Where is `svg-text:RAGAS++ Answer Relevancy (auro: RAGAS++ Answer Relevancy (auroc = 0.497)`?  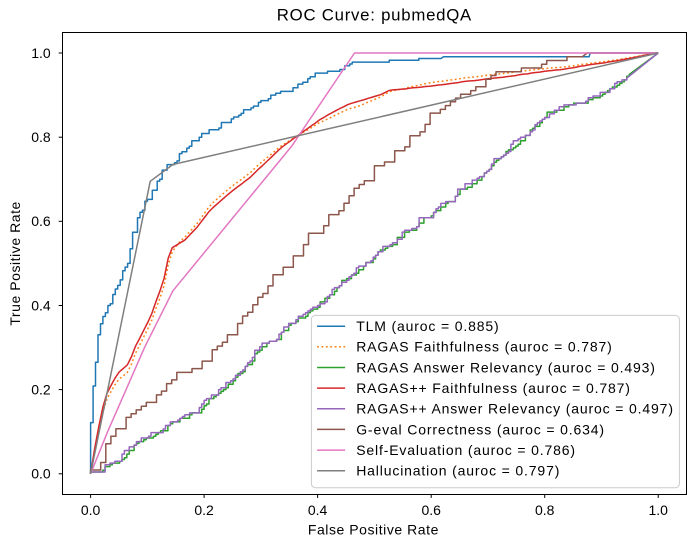
svg-text:RAGAS++ Answer Relevancy (auro: RAGAS++ Answer Relevancy (auroc = 0.497) is located at coordinates (515, 409).